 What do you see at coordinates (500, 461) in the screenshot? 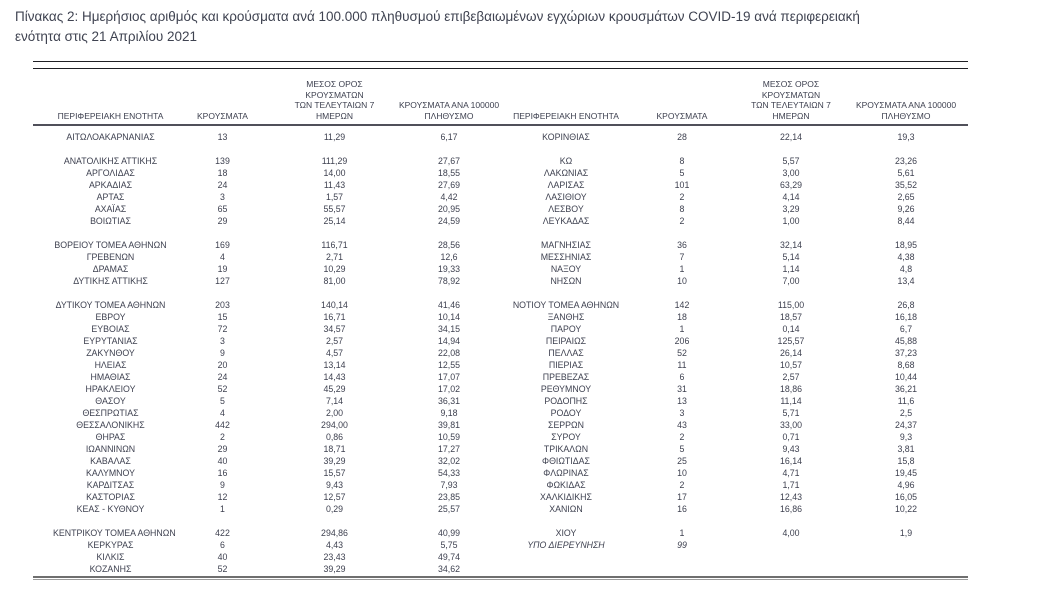
I see `table-row: ΚΑΒΑΛΑΣ 40 39,29 32,02 ΦΘΙΩΤΙΔΑΣ 25 16,14 15,8` at bounding box center [500, 461].